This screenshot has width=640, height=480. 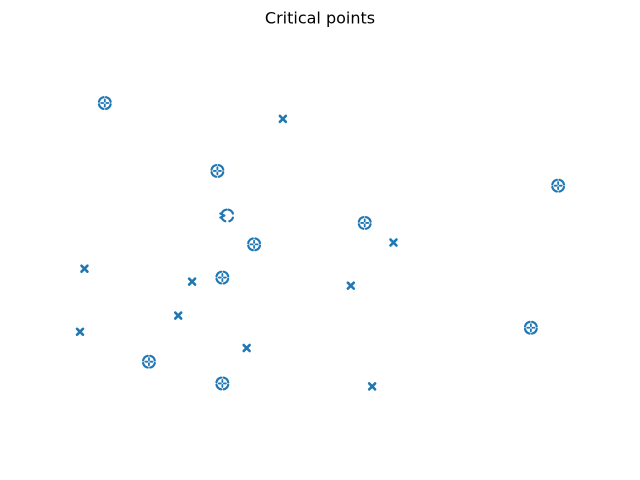 What do you see at coordinates (227, 215) in the screenshot?
I see `critical-point-degenerate` at bounding box center [227, 215].